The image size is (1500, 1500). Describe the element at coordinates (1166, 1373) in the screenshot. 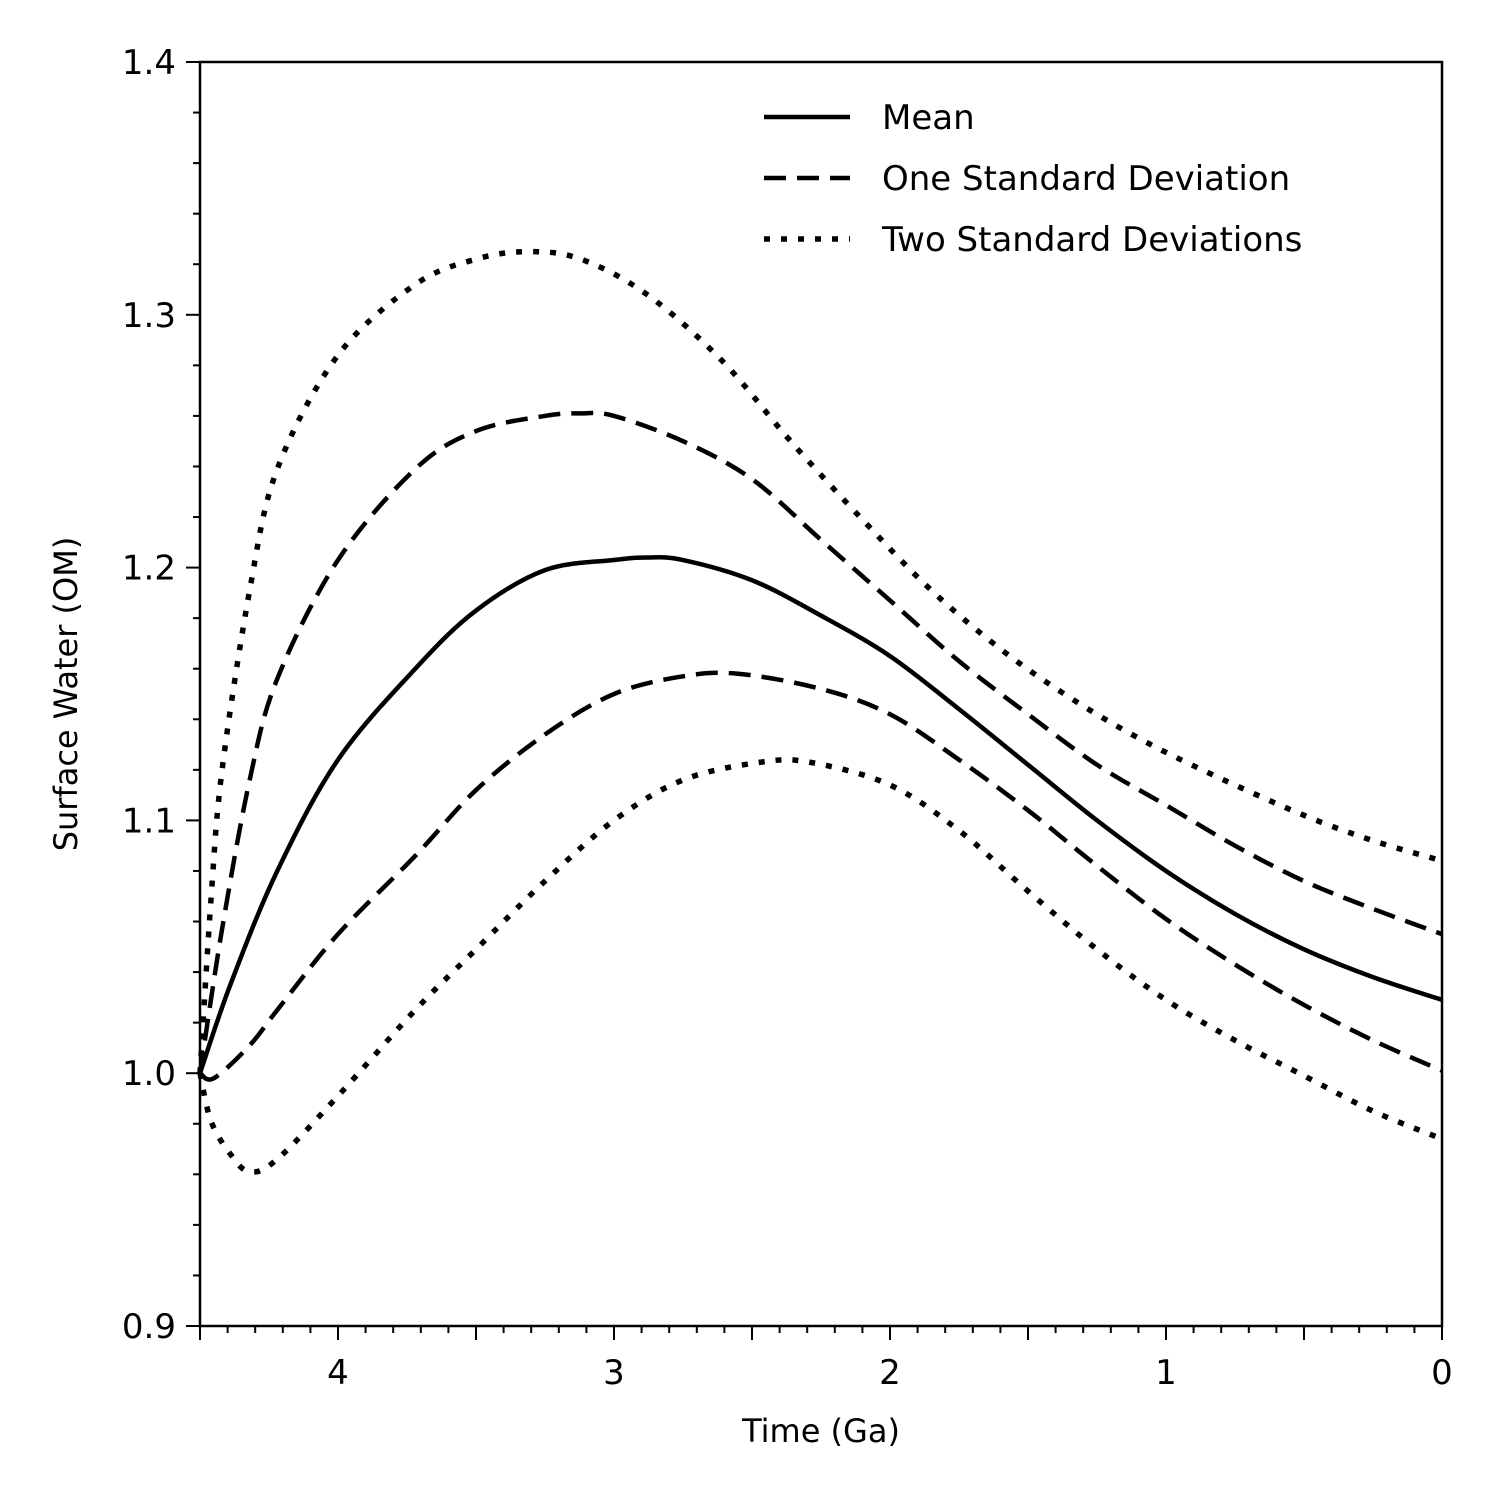

I see `x-tick-label: 1` at that location.